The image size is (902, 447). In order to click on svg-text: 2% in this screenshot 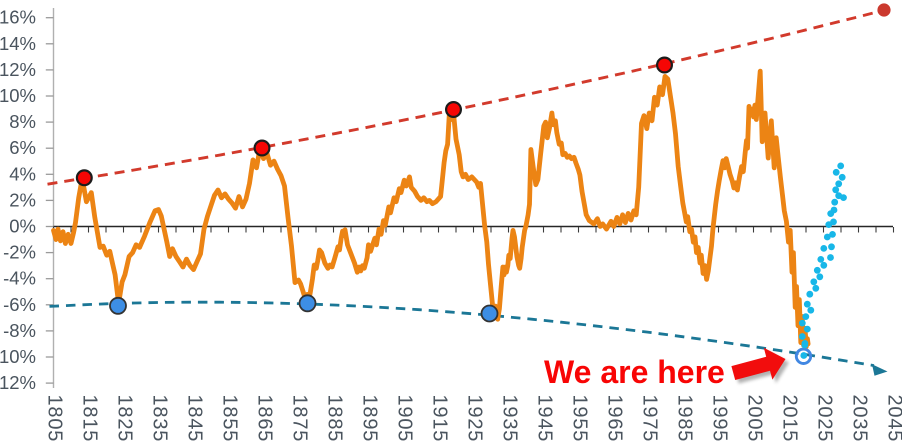, I will do `click(22, 199)`.